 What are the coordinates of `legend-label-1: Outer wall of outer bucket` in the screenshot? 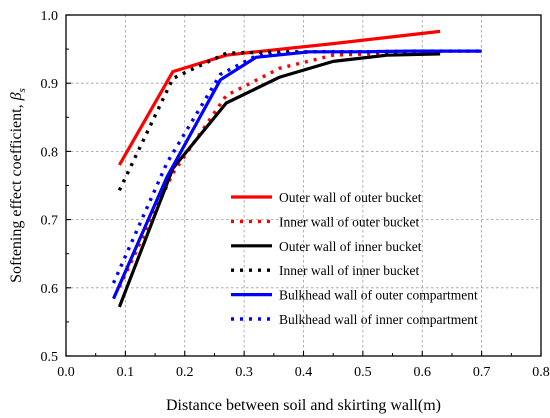 It's located at (350, 197).